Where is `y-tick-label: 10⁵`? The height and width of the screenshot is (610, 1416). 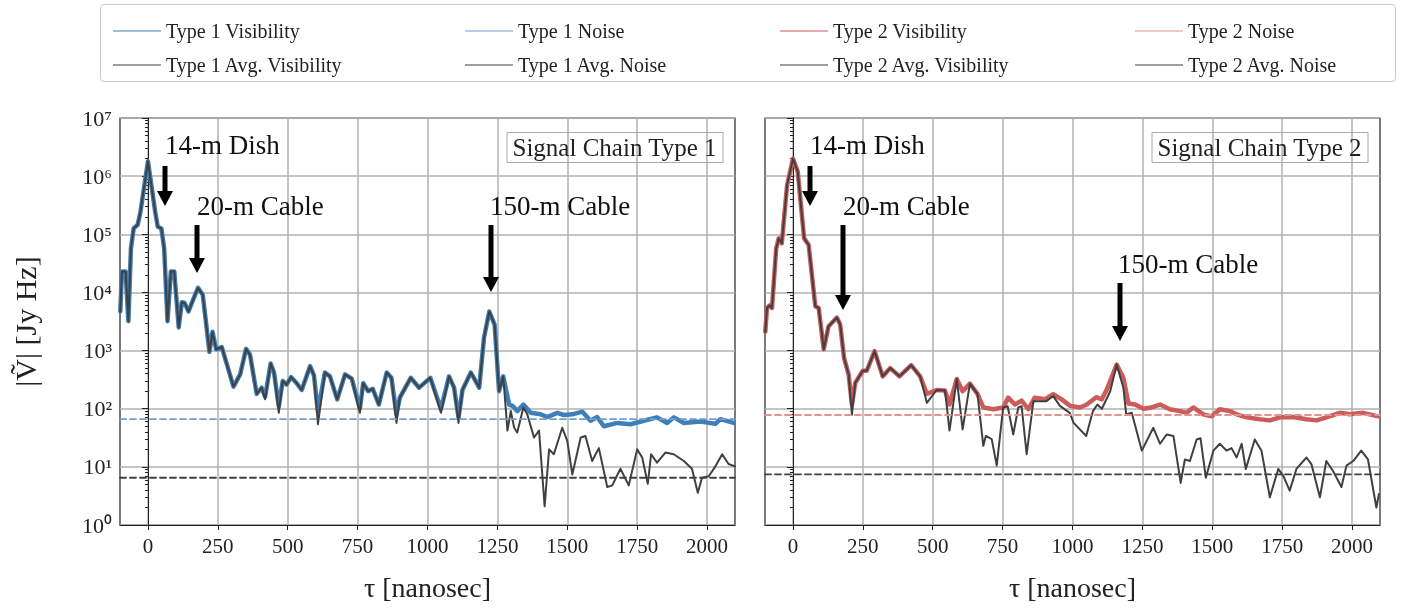
y-tick-label: 10⁵ is located at coordinates (97, 234).